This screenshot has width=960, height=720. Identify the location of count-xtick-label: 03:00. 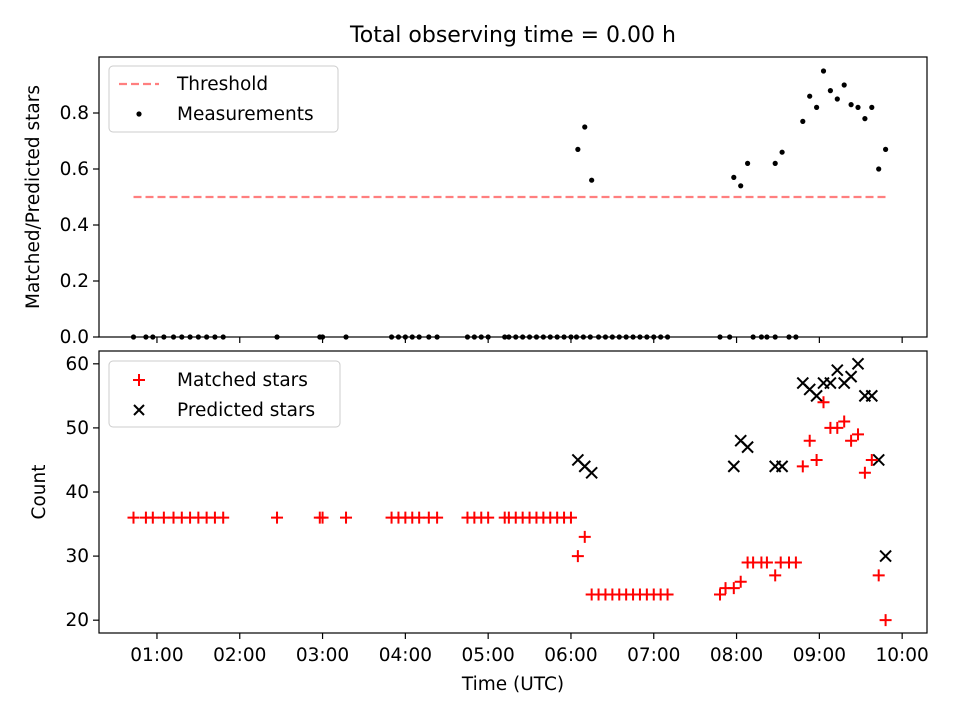
(322, 655).